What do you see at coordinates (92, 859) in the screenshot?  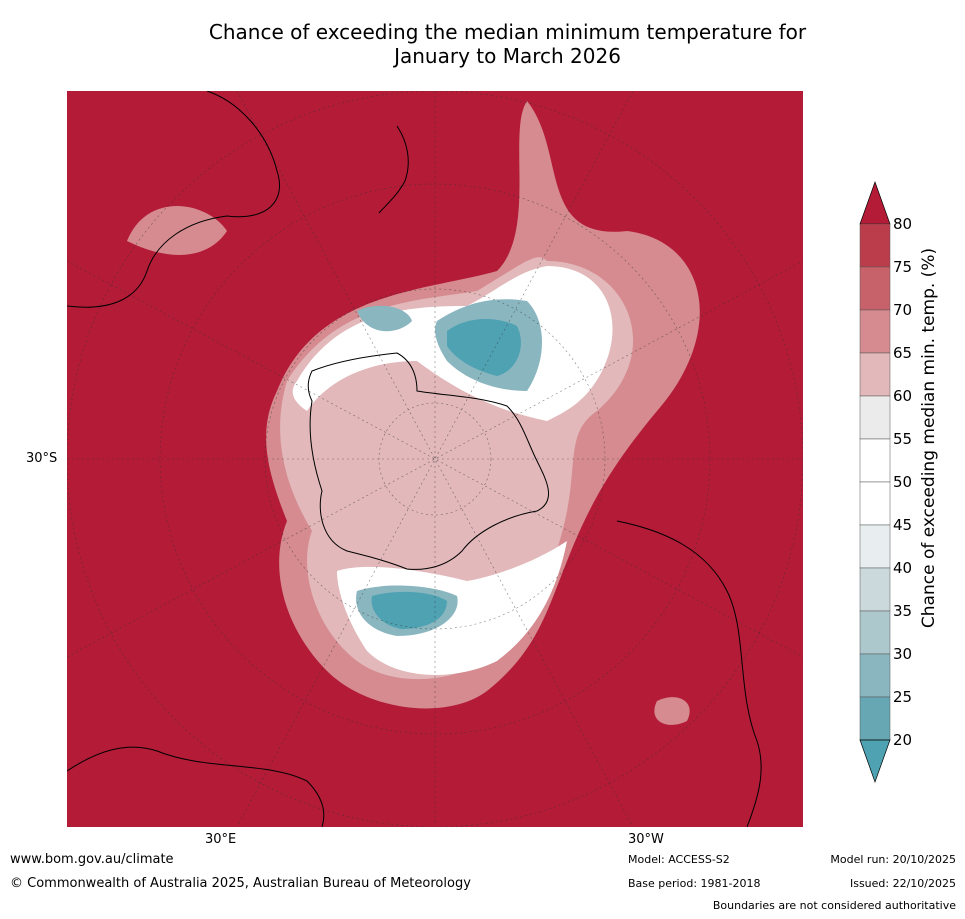 I see `footer-url: www.bom.gov.au/climate` at bounding box center [92, 859].